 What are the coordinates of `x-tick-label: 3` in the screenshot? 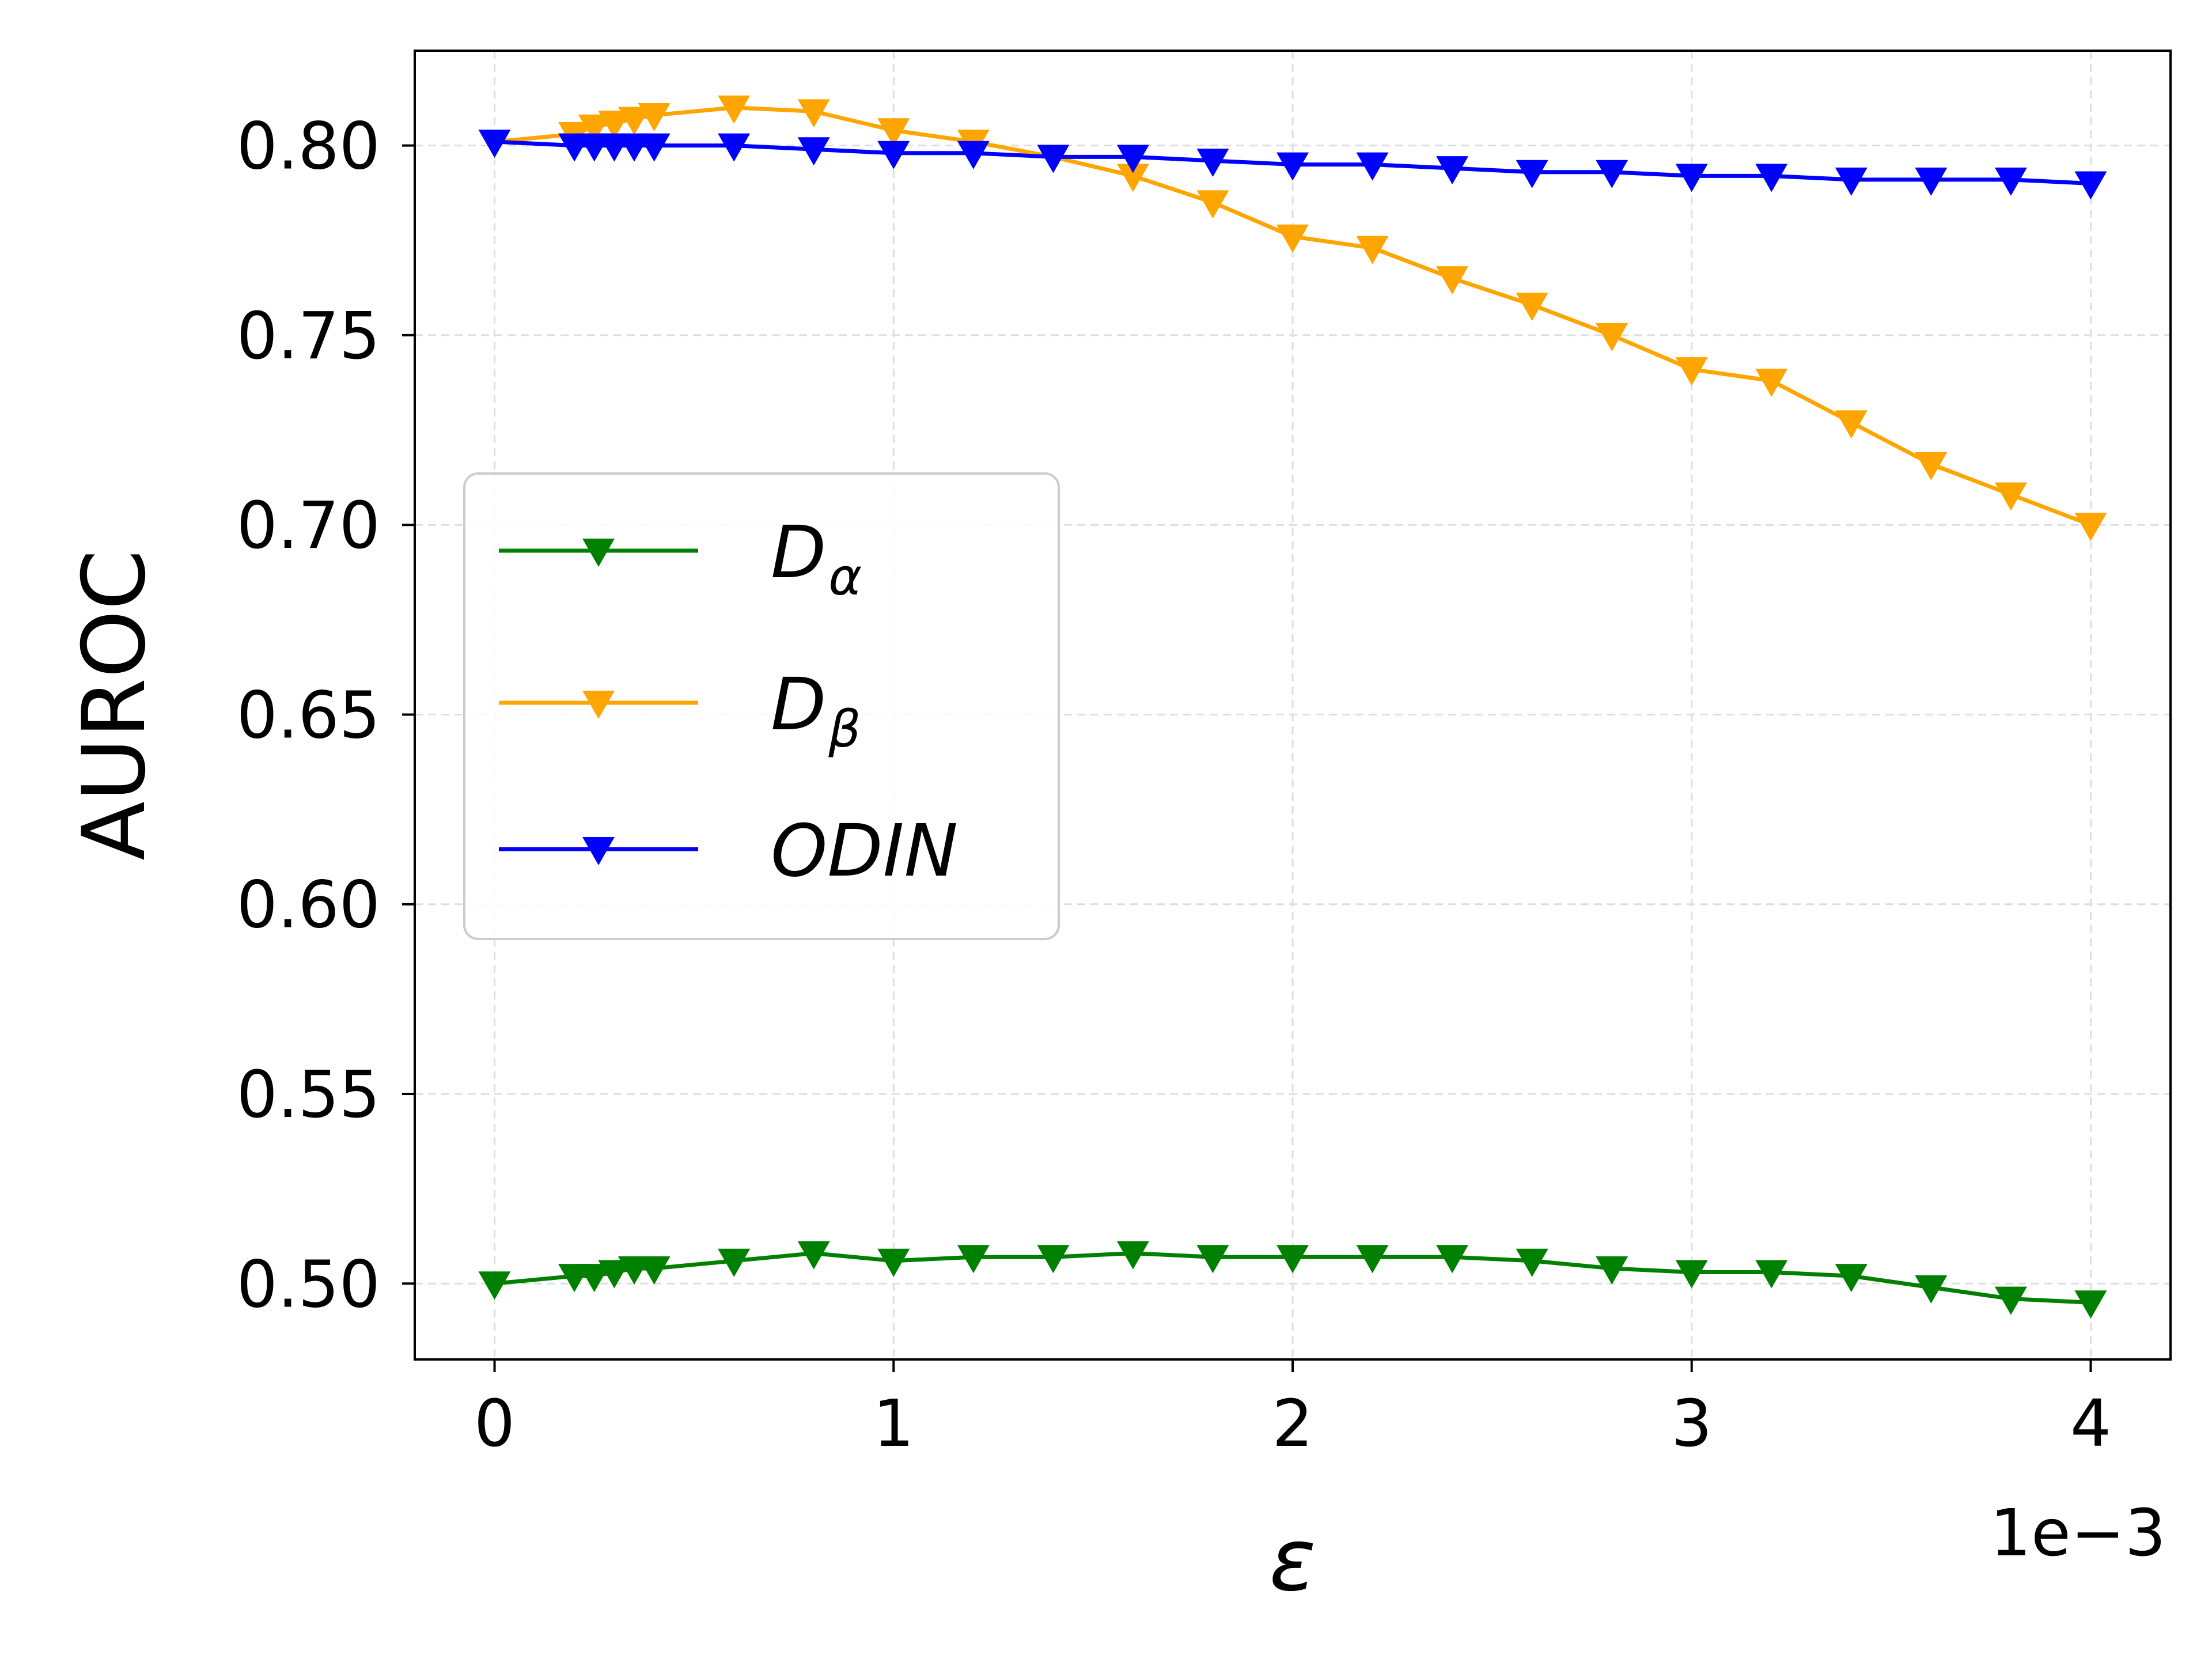 It's located at (1691, 1424).